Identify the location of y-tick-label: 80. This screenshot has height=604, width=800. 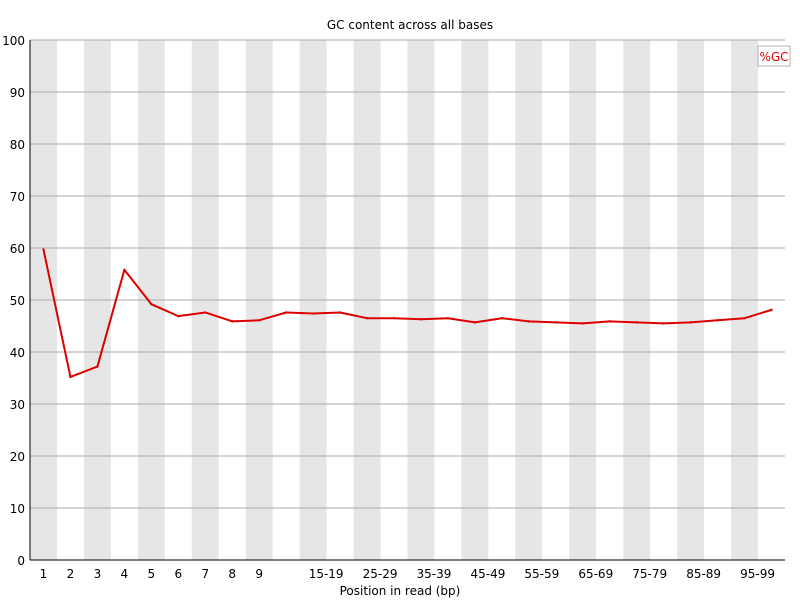
(17, 145).